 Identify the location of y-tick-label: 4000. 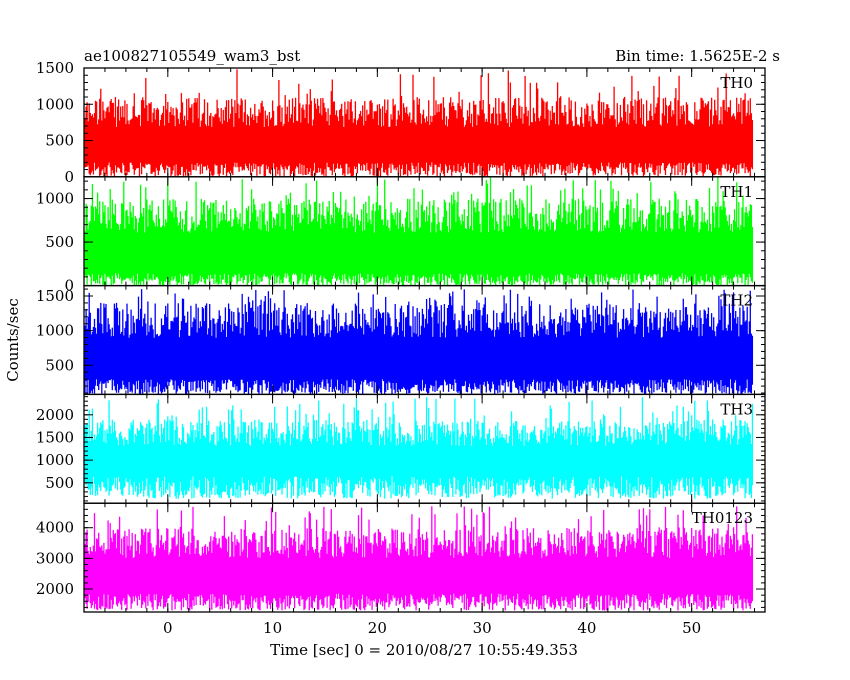
(55, 528).